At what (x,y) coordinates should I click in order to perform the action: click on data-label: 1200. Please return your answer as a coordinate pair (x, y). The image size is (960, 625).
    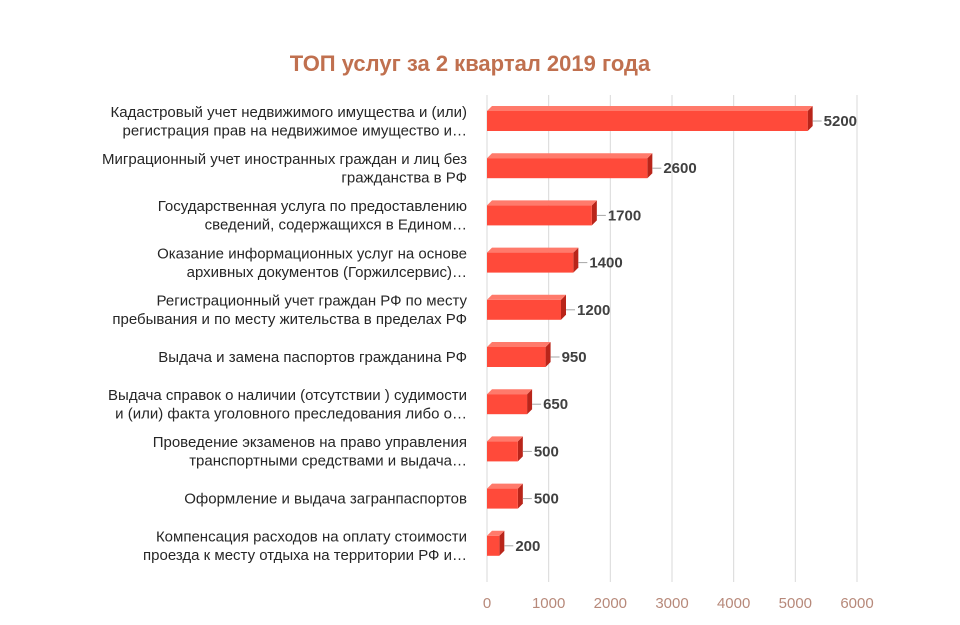
    Looking at the image, I should click on (593, 310).